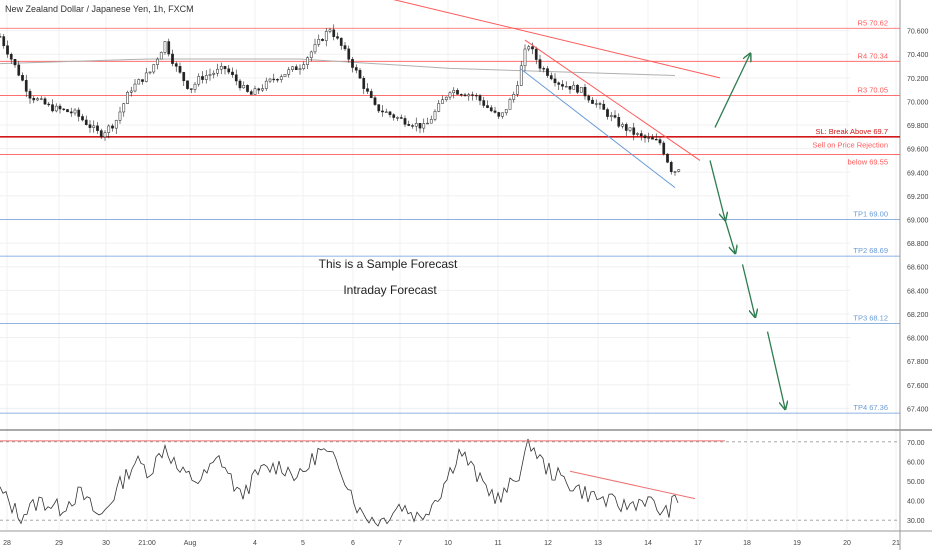 This screenshot has width=932, height=555. I want to click on trendline-channel-top, so click(612, 100).